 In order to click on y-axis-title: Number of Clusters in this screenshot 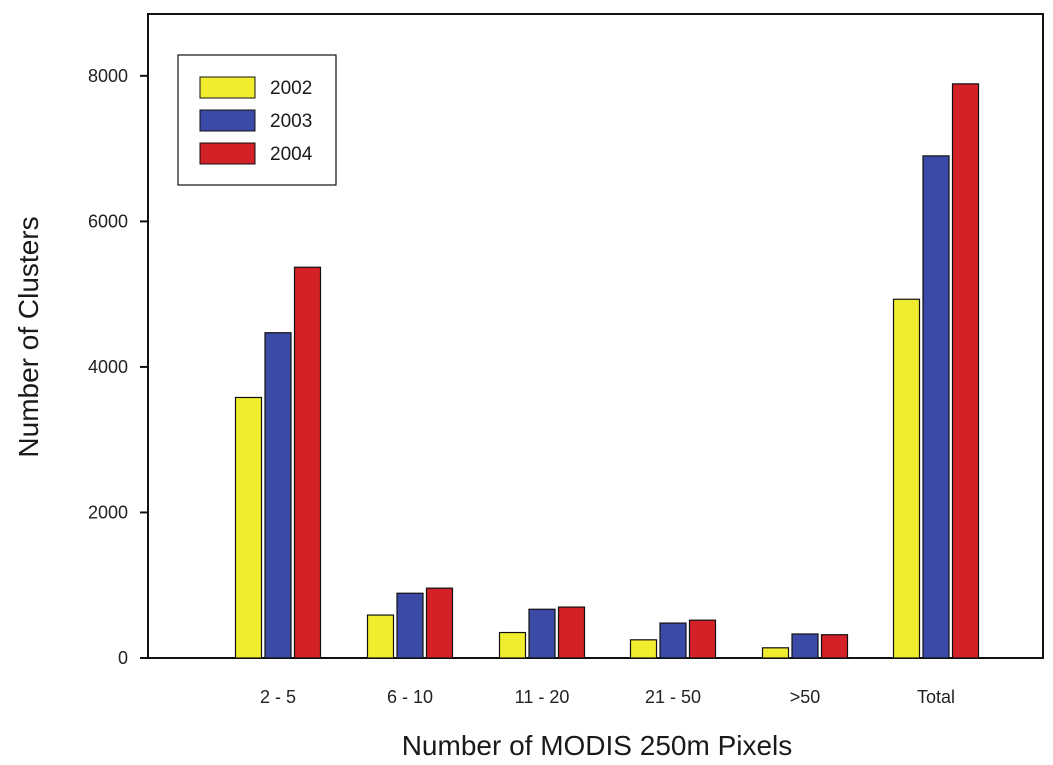, I will do `click(28, 336)`.